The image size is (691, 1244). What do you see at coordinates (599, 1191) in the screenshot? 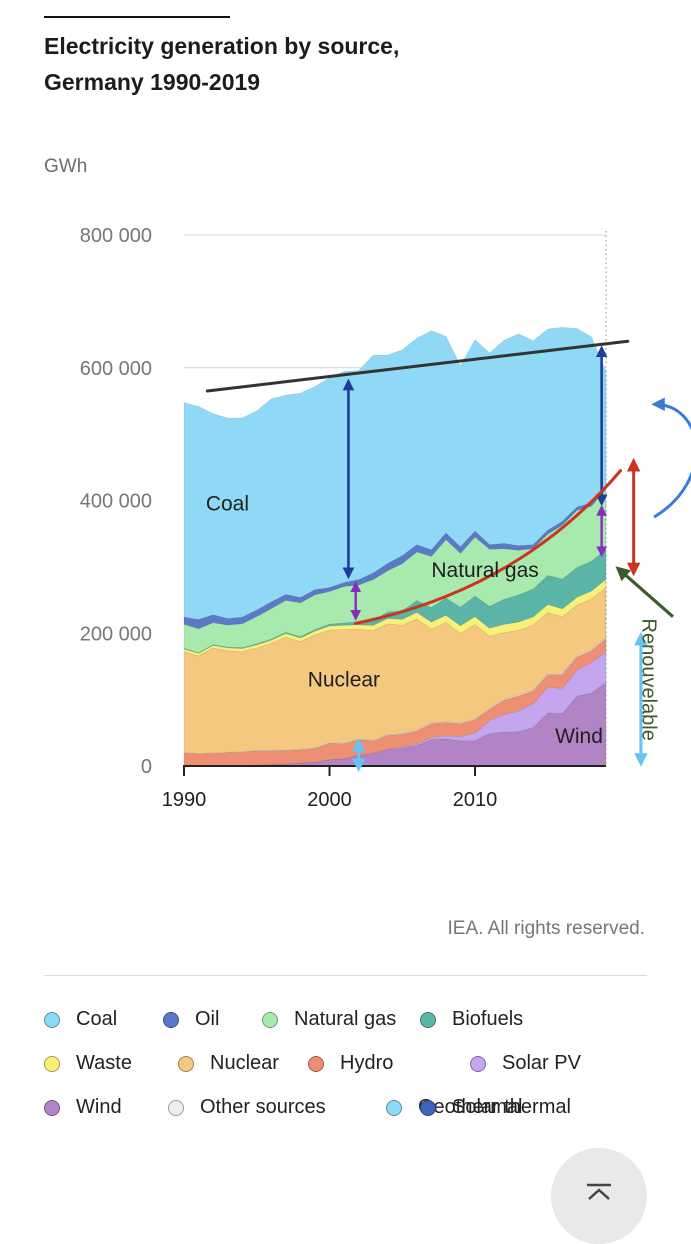
I see `scroll-up-icon` at bounding box center [599, 1191].